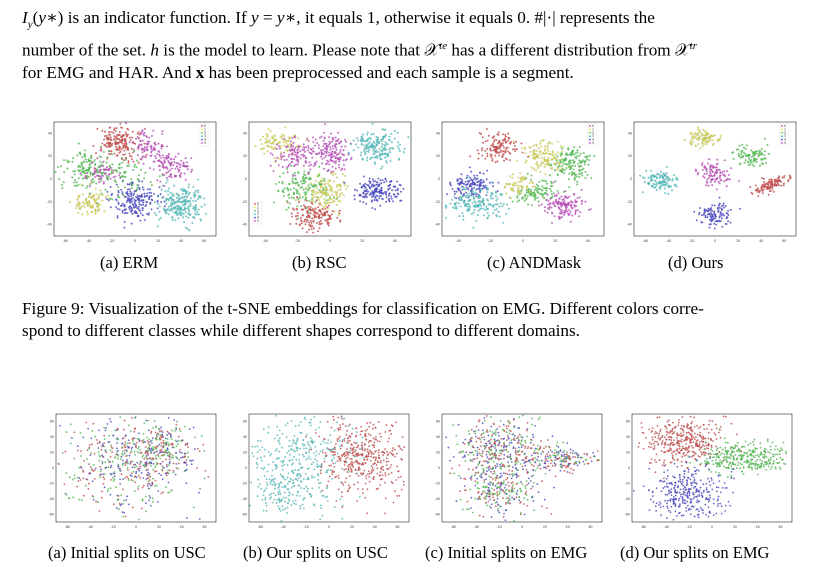 The height and width of the screenshot is (570, 824). What do you see at coordinates (590, 136) in the screenshot?
I see `legend-marker` at bounding box center [590, 136].